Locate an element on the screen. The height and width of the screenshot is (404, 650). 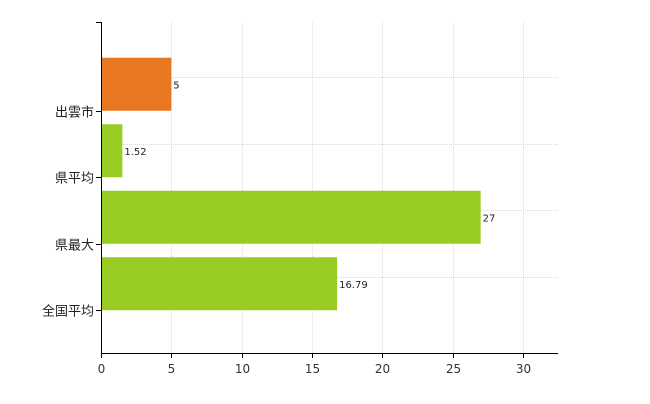
category-label: 県最大 is located at coordinates (74, 246).